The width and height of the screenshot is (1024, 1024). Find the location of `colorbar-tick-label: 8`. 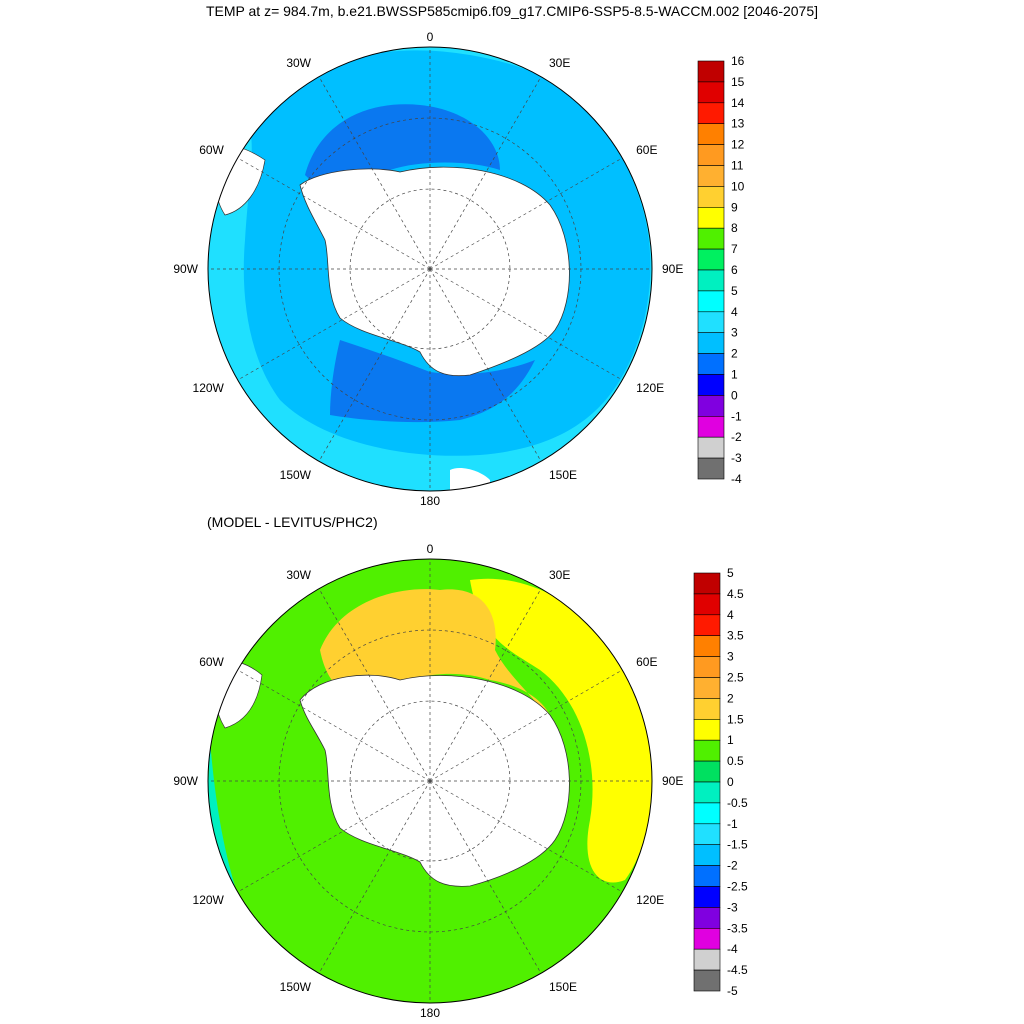

colorbar-tick-label: 8 is located at coordinates (734, 228).